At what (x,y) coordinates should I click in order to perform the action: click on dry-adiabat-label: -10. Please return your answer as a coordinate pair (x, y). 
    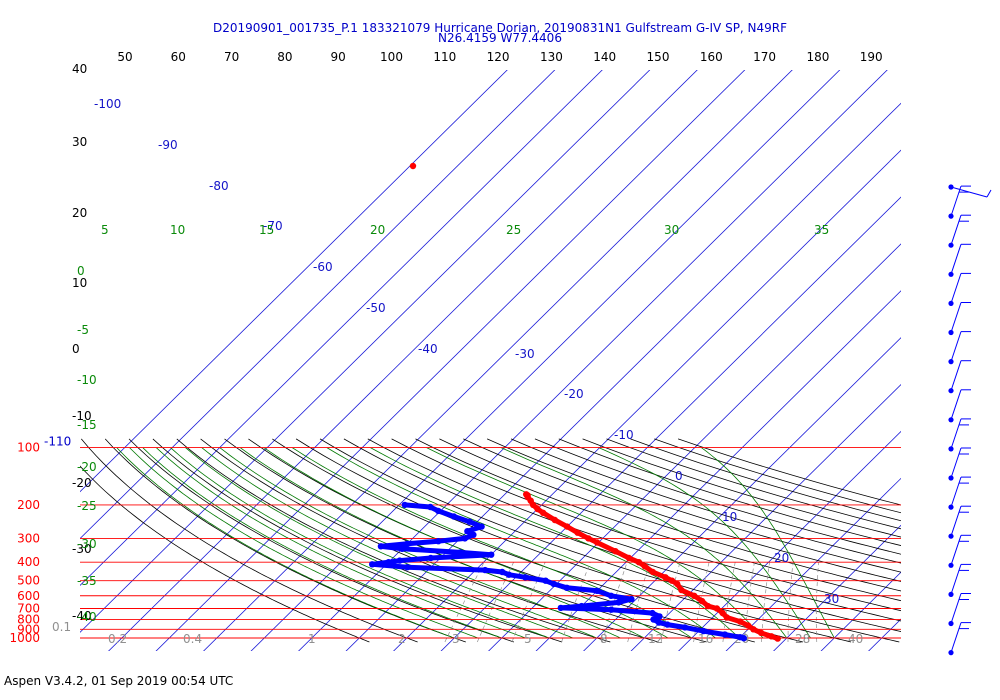
    Looking at the image, I should click on (82, 416).